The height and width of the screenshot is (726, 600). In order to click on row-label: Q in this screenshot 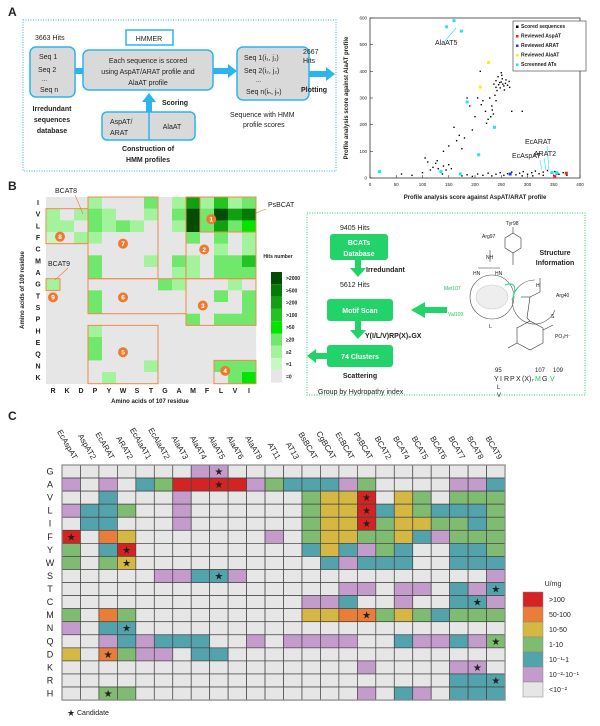, I will do `click(38, 355)`.